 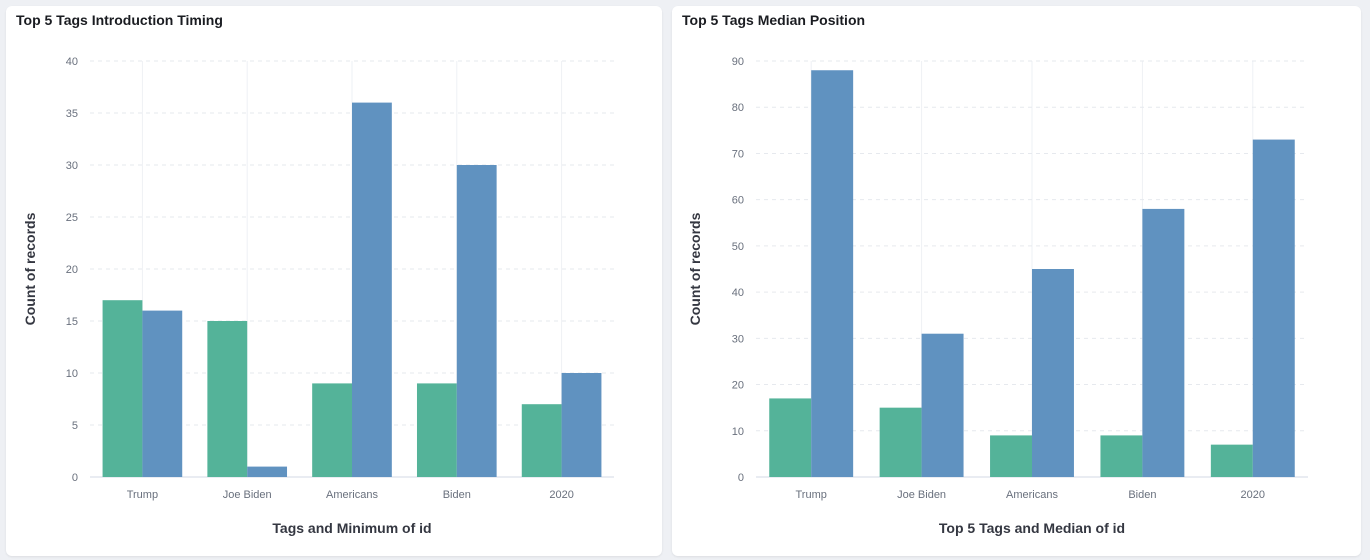 What do you see at coordinates (738, 154) in the screenshot?
I see `y-tick-label: 70` at bounding box center [738, 154].